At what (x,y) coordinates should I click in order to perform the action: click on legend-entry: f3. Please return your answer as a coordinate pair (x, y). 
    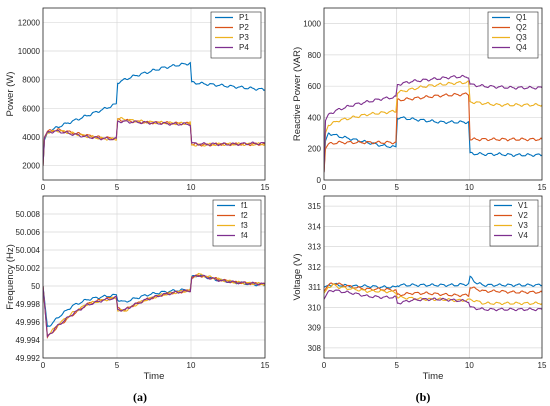
    Looking at the image, I should click on (244, 225).